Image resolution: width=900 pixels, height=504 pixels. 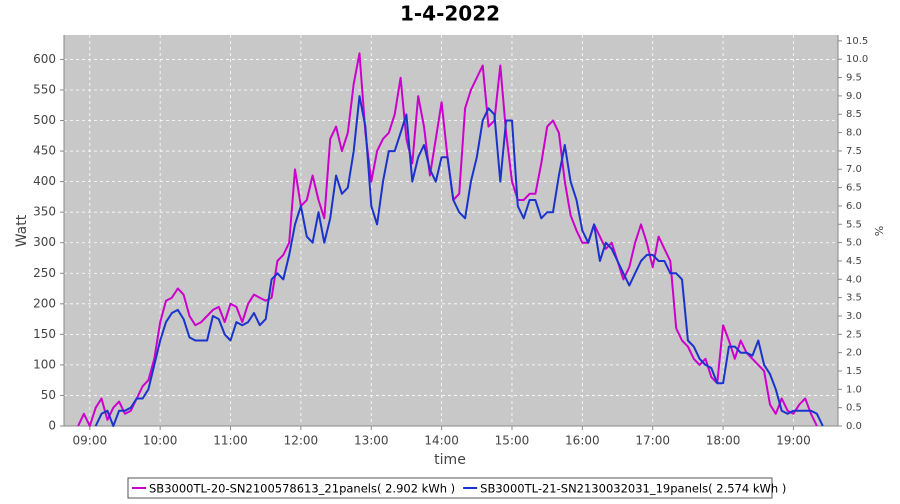 What do you see at coordinates (854, 353) in the screenshot?
I see `y2-tick-label: 2.0` at bounding box center [854, 353].